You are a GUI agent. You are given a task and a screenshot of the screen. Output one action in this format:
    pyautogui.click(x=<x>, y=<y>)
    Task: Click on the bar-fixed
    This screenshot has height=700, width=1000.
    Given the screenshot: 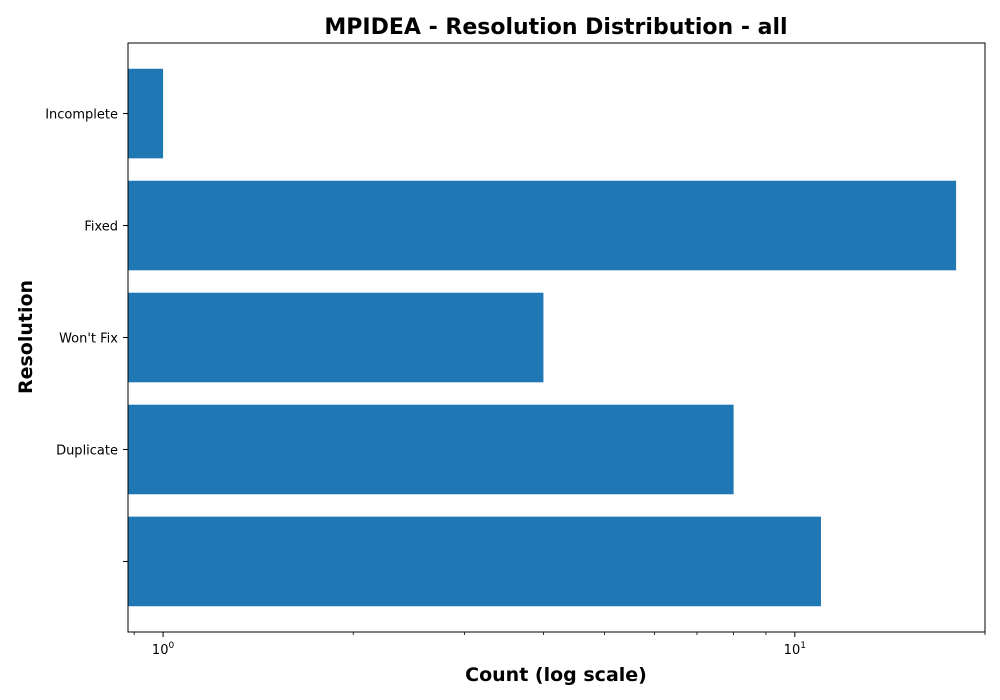 What is the action you would take?
    pyautogui.click(x=542, y=225)
    